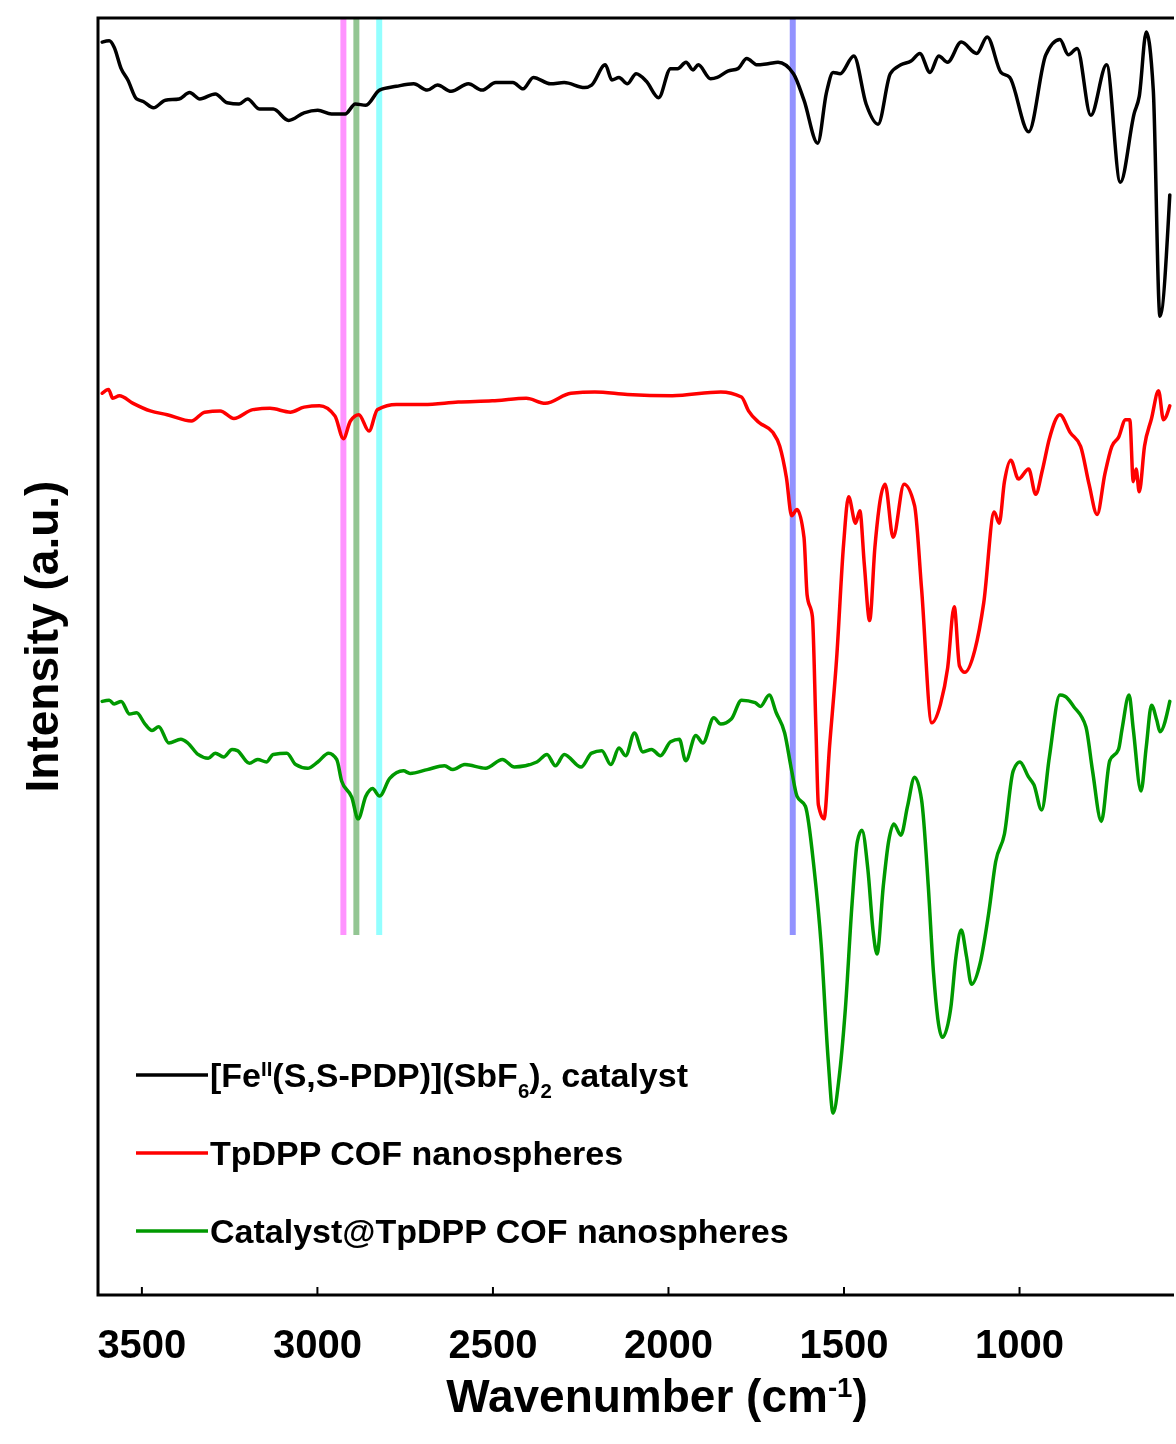 This screenshot has width=1176, height=1444. What do you see at coordinates (449, 1079) in the screenshot?
I see `legend-label: [Fe$^{II}$(S,S-PDP)](SbF$_{6}$)$_{2}$ catalyst` at bounding box center [449, 1079].